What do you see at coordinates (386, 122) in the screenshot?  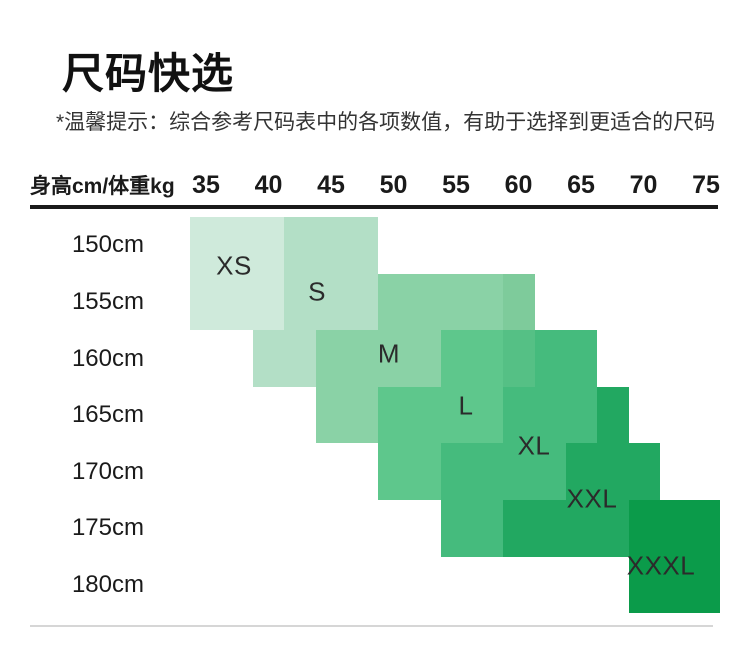 I see `tip-note: *温馨提示：综合参考尺码表中的各项数值，有助于选择到更适合的尺码` at bounding box center [386, 122].